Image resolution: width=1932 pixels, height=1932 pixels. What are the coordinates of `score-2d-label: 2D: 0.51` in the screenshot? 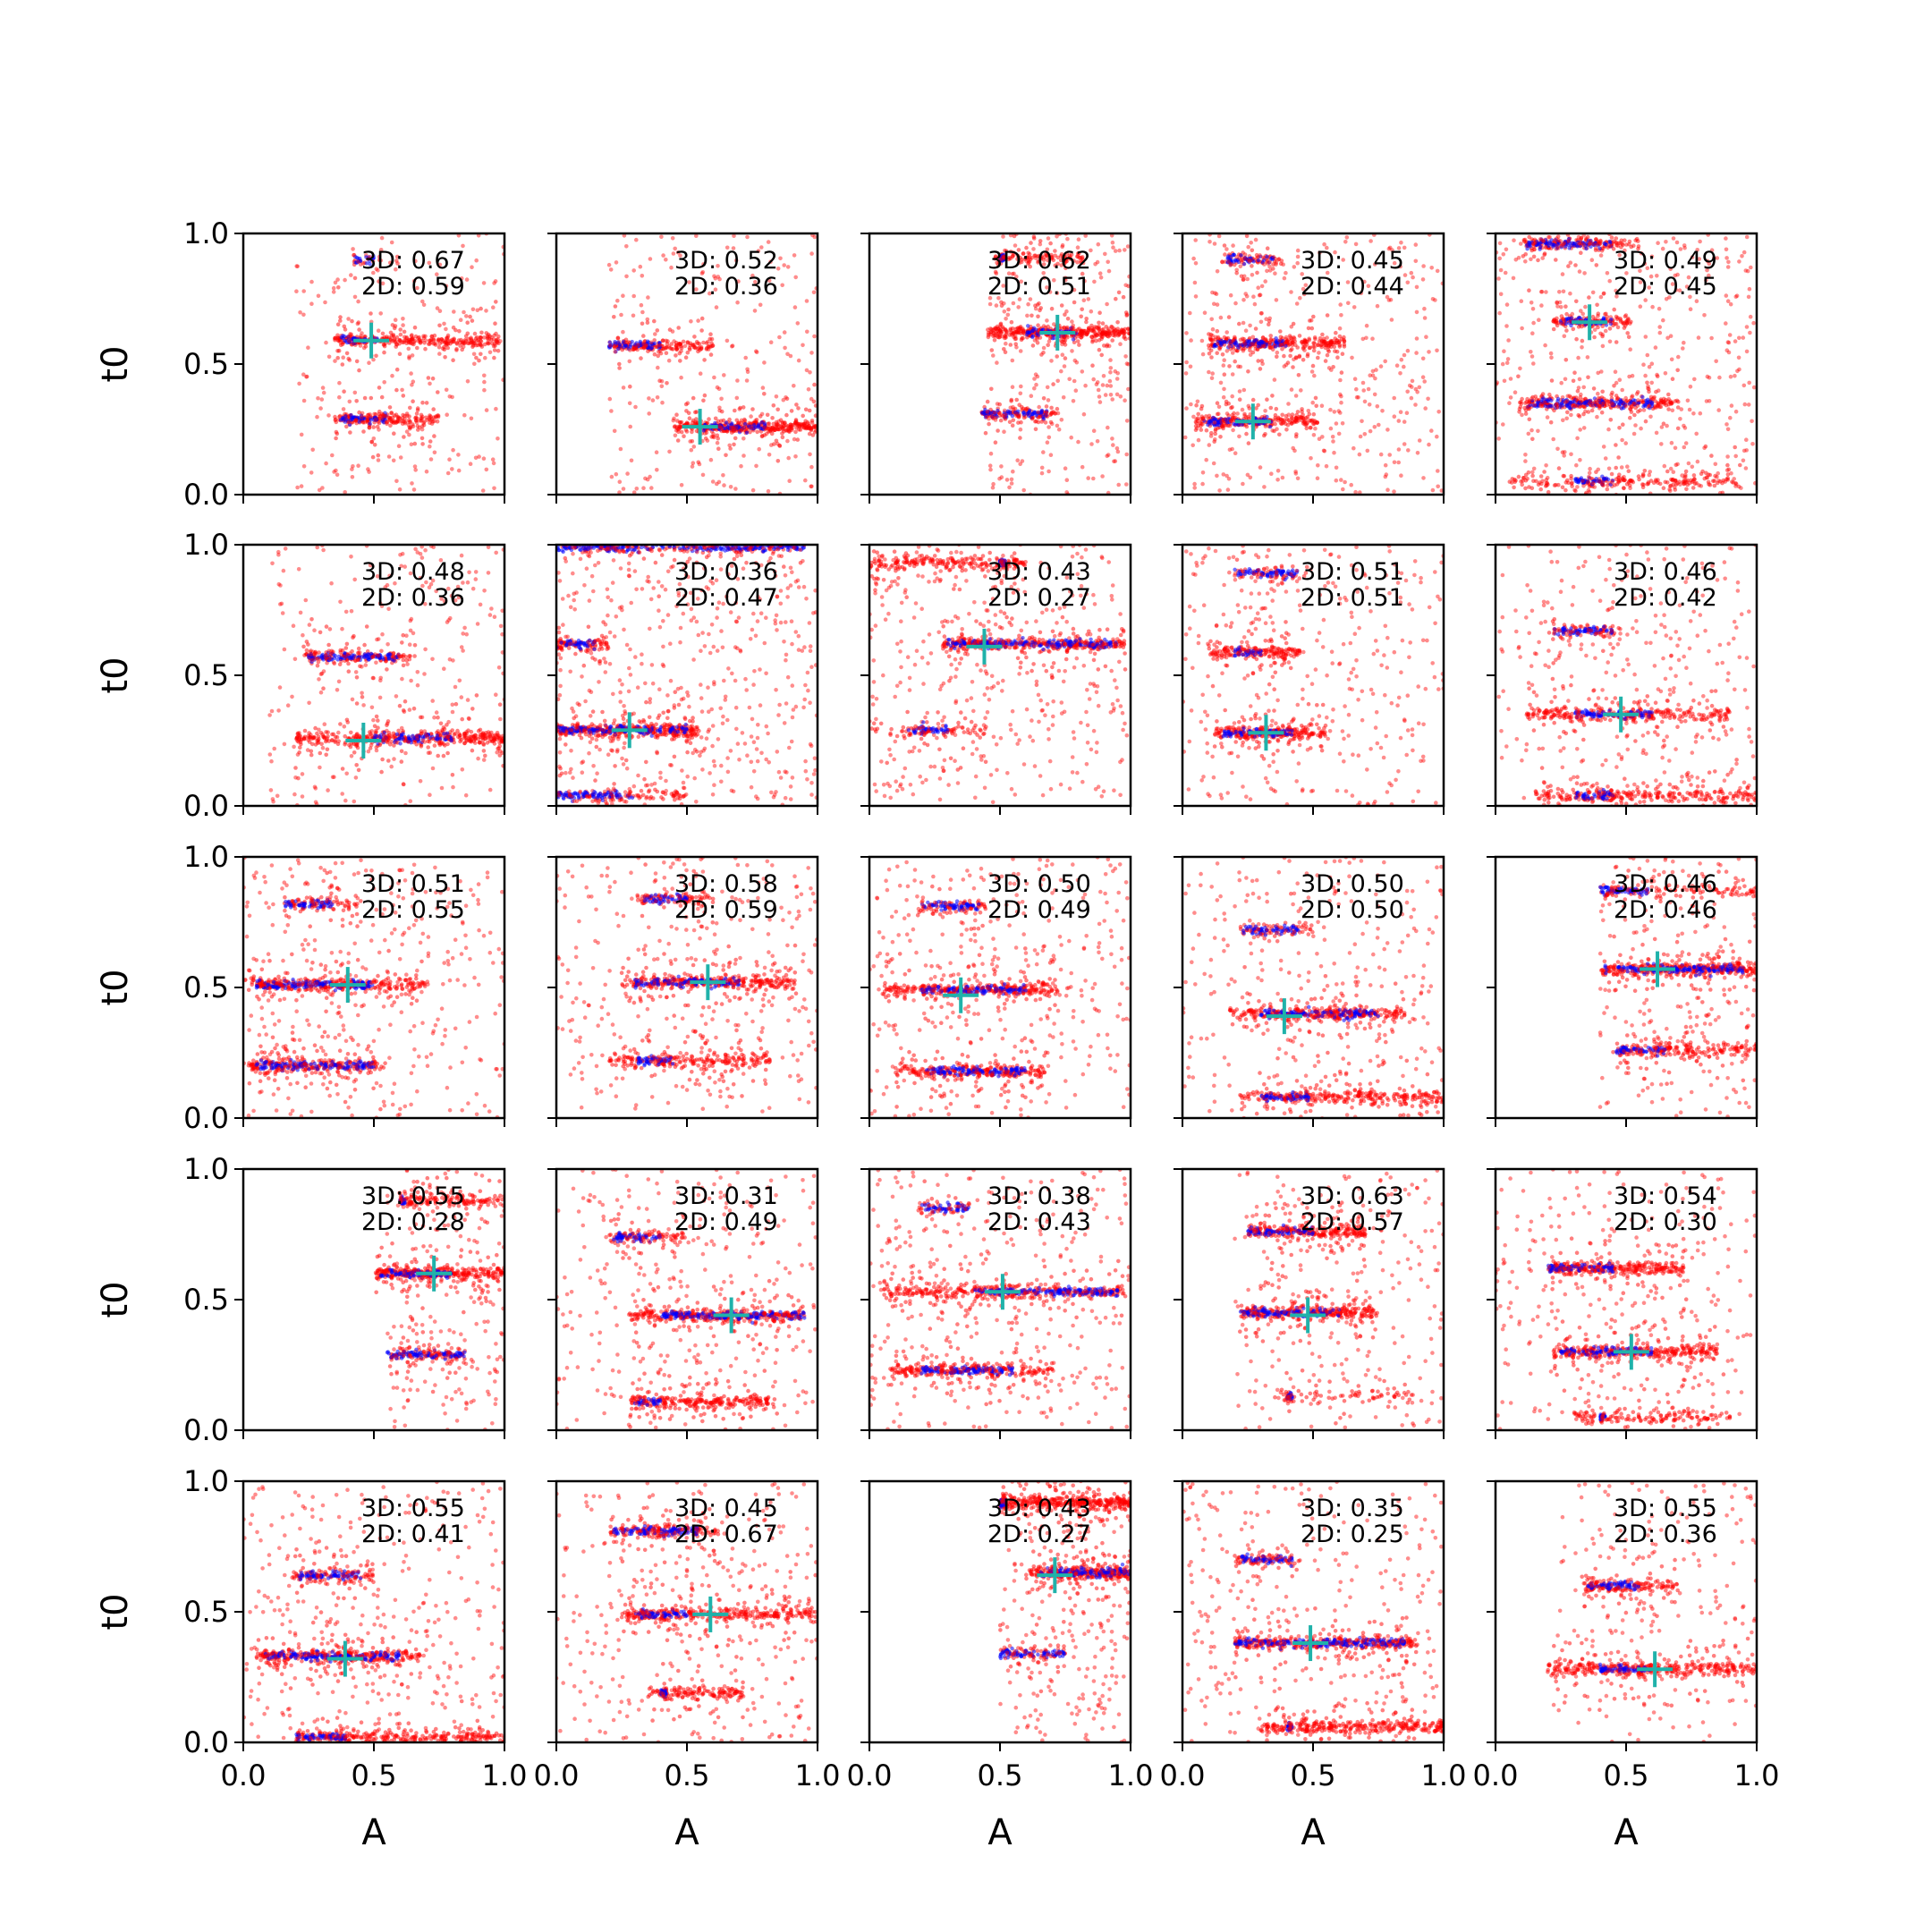 It's located at (1039, 287).